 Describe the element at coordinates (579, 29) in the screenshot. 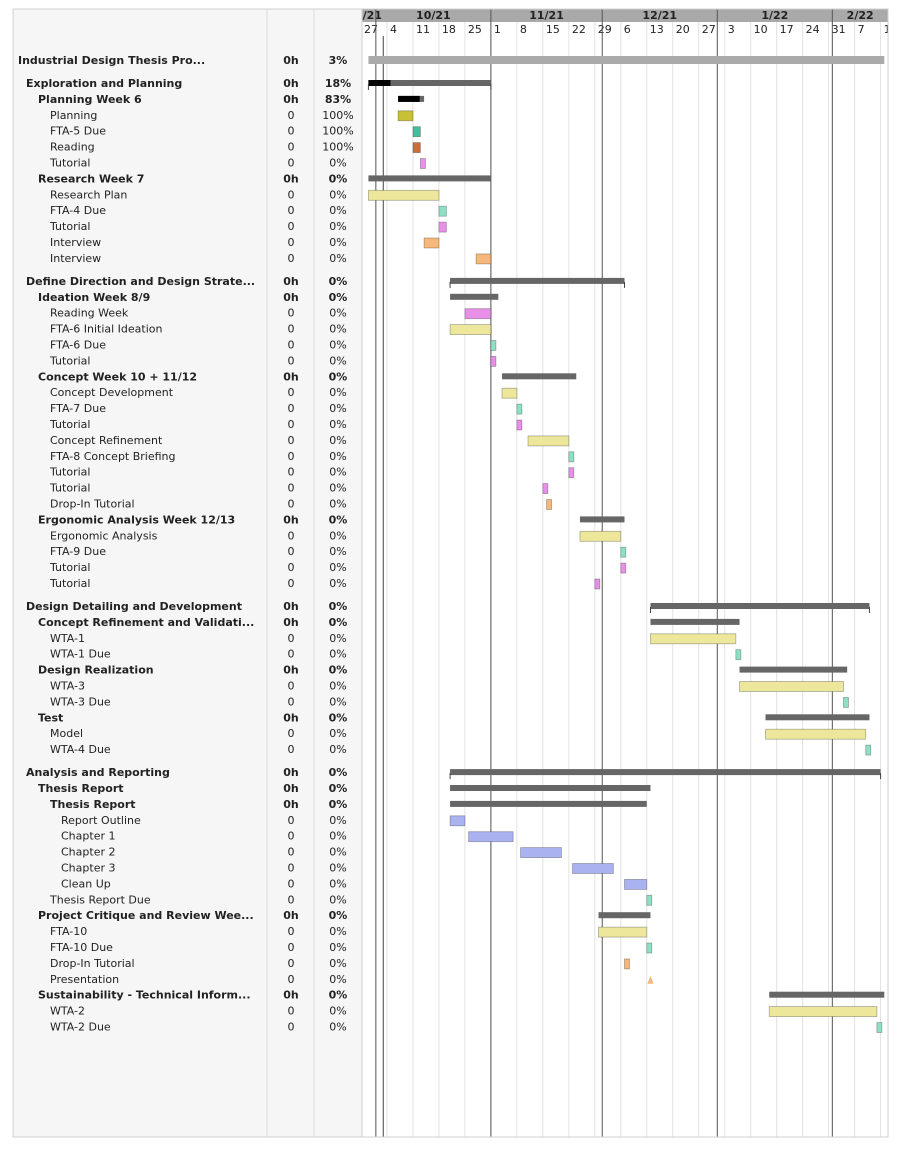

I see `day-label: 22` at that location.